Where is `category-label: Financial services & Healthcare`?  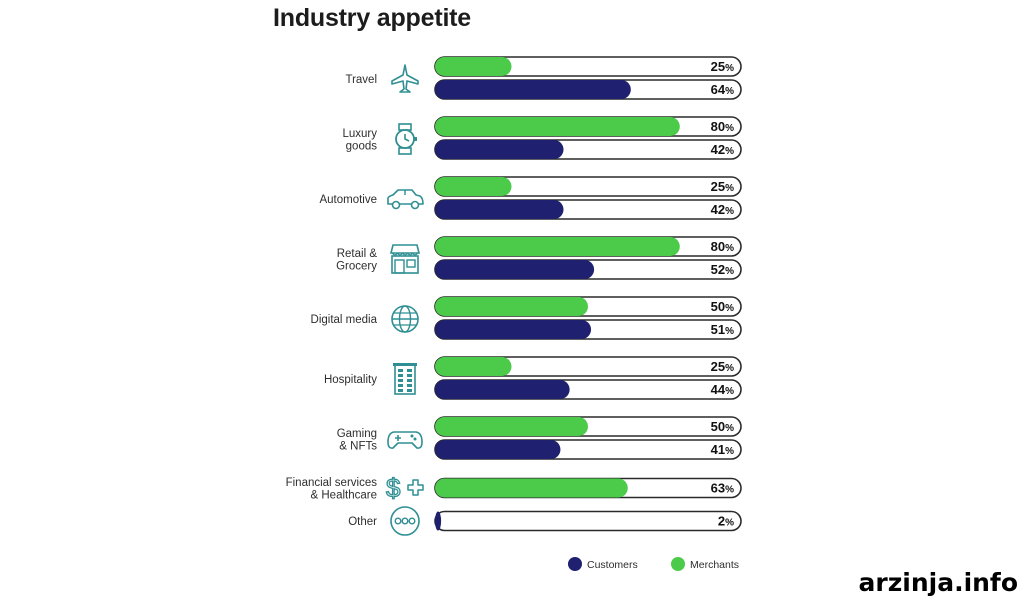 category-label: Financial services & Healthcare is located at coordinates (332, 489).